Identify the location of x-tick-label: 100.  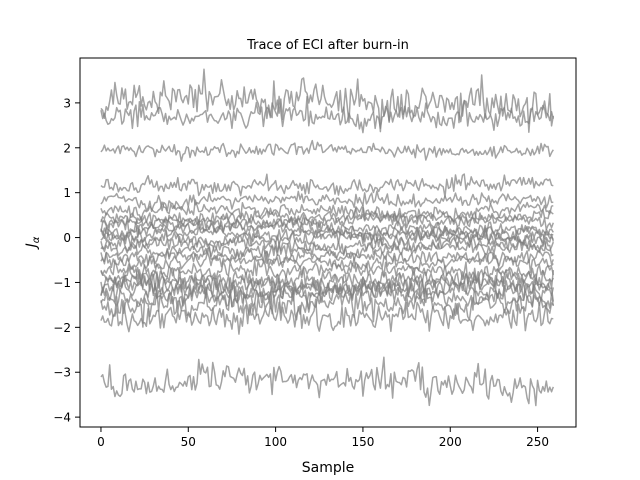
(275, 442).